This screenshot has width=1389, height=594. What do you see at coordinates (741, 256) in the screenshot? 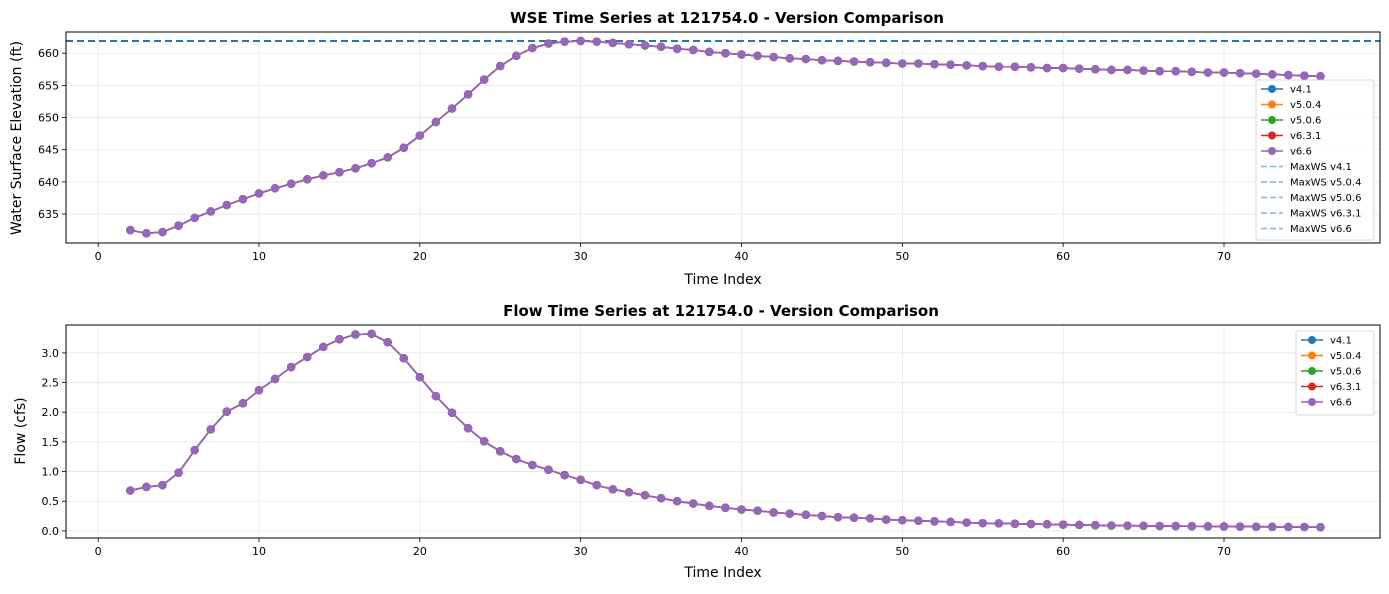
I see `wse-x-tick-label: 40` at bounding box center [741, 256].